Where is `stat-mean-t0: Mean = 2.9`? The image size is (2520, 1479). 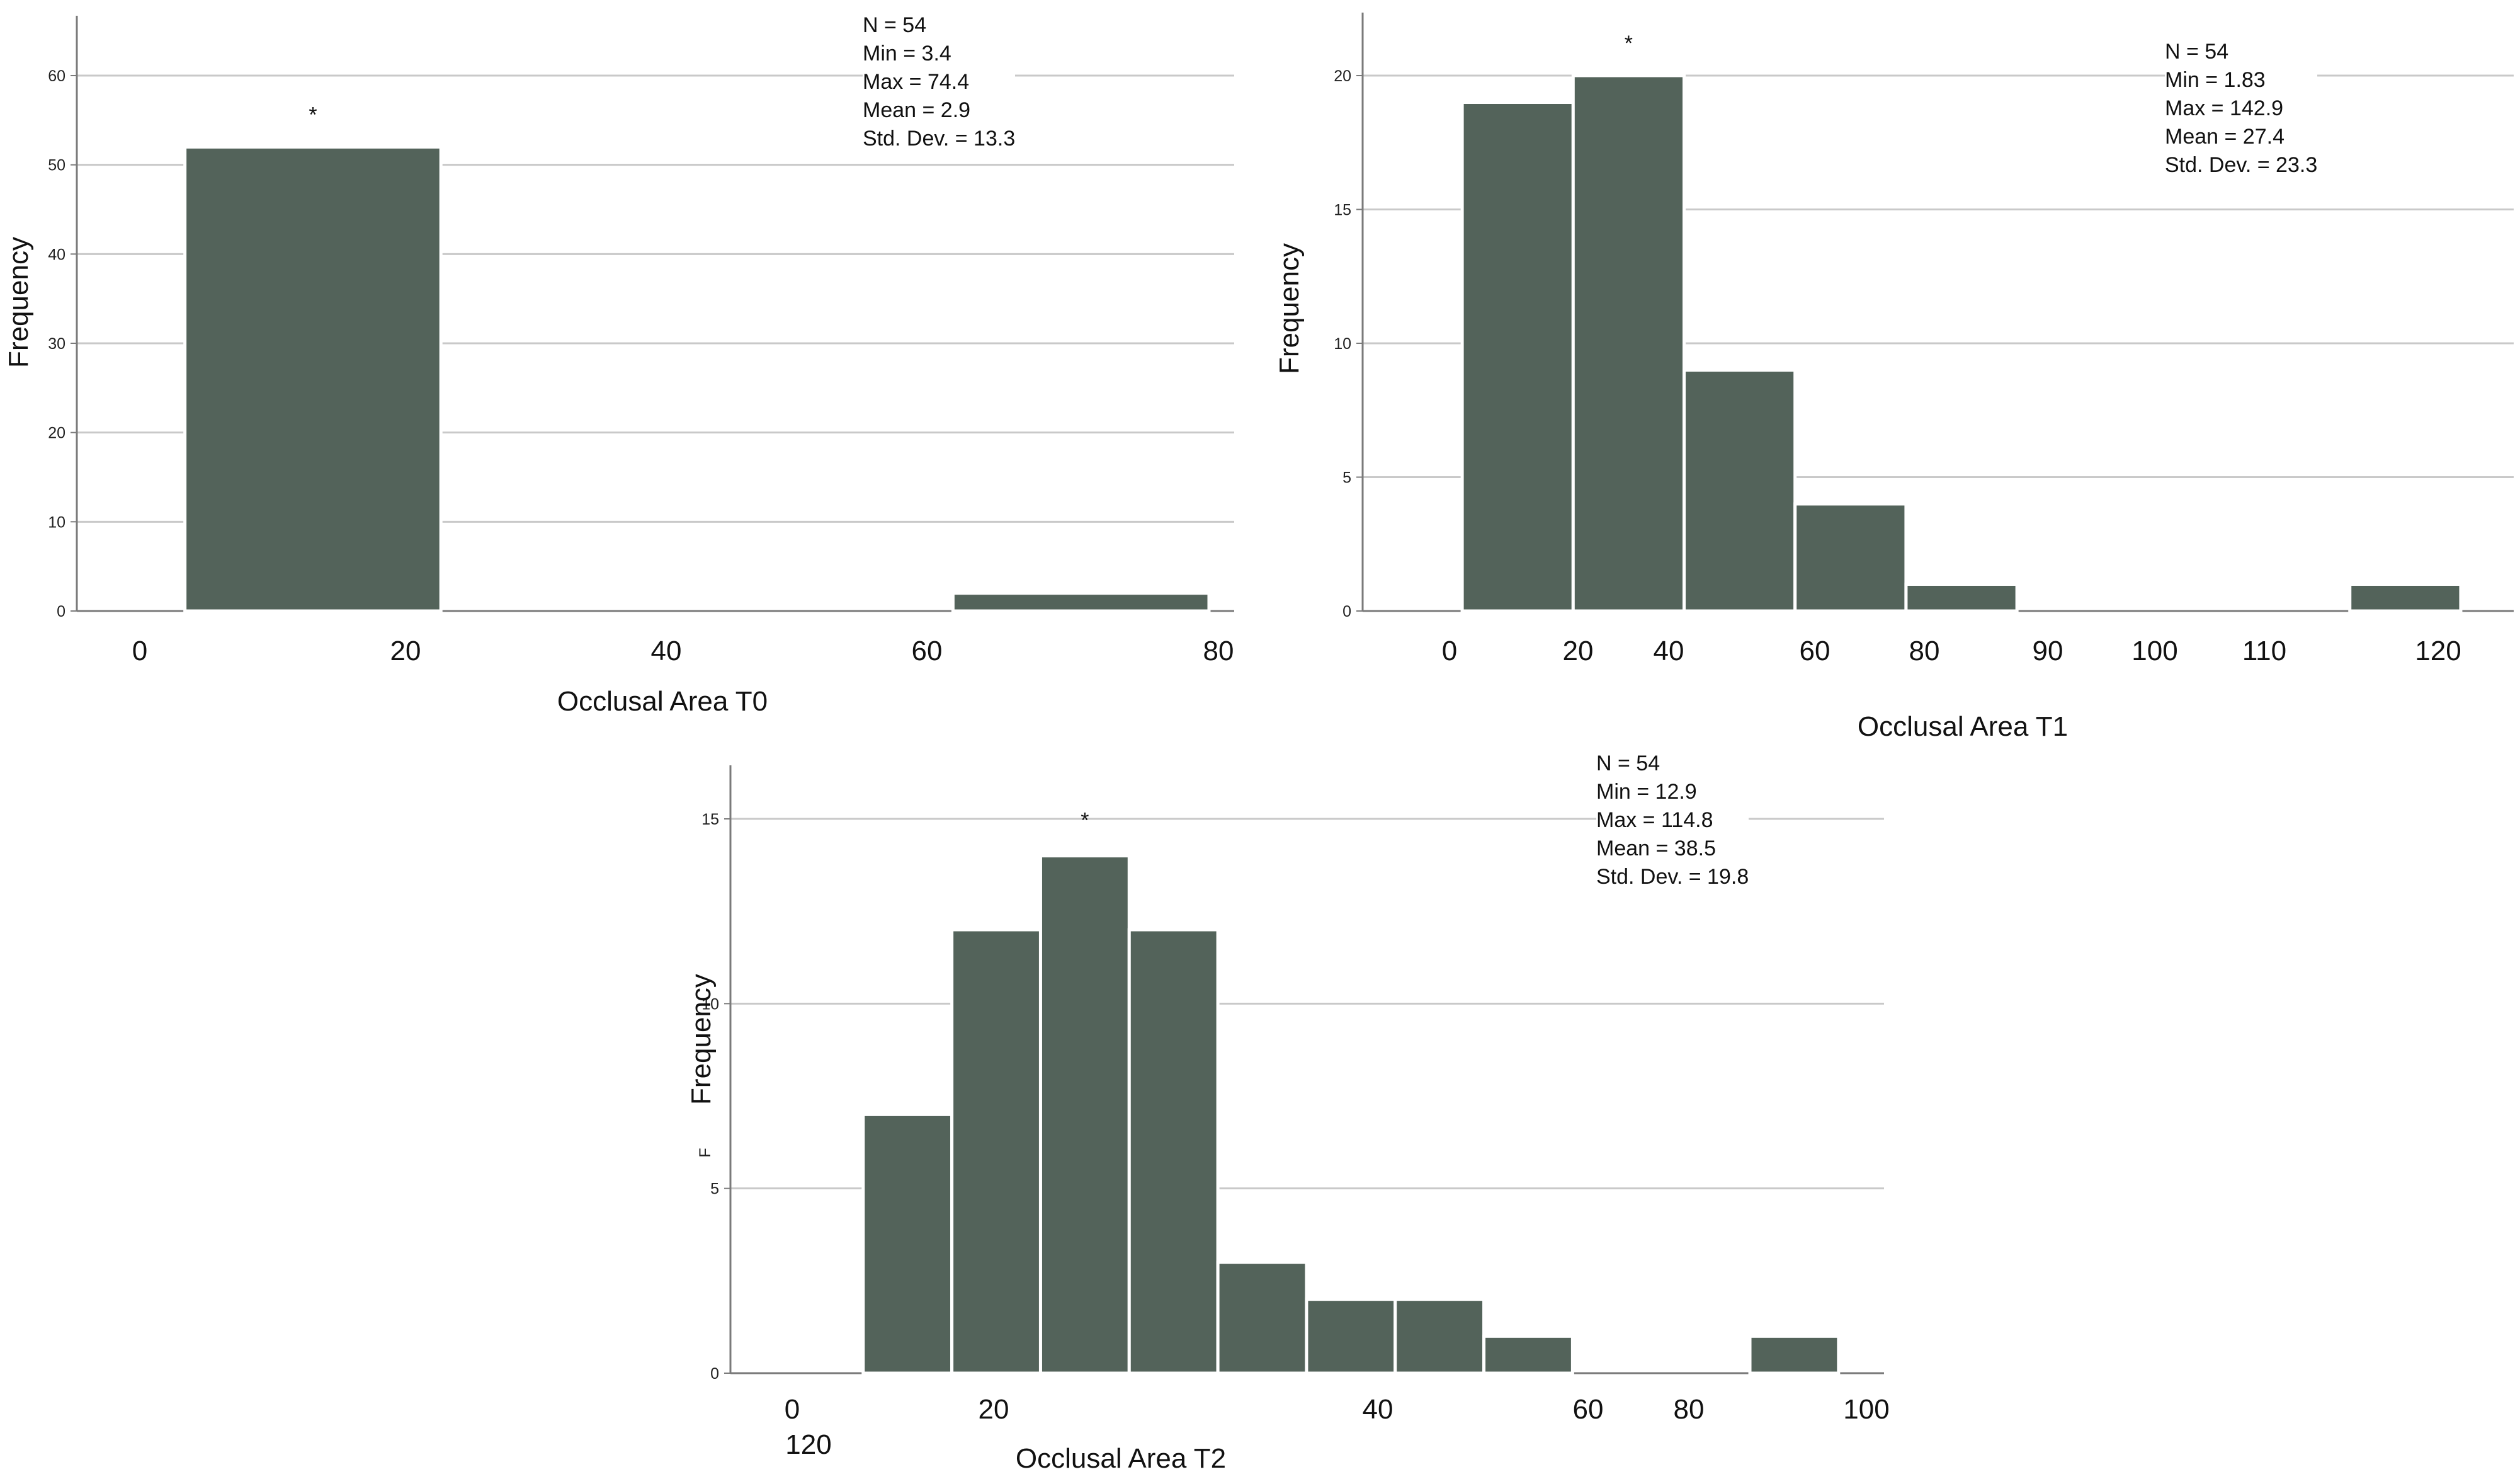
stat-mean-t0: Mean = 2.9 is located at coordinates (917, 110).